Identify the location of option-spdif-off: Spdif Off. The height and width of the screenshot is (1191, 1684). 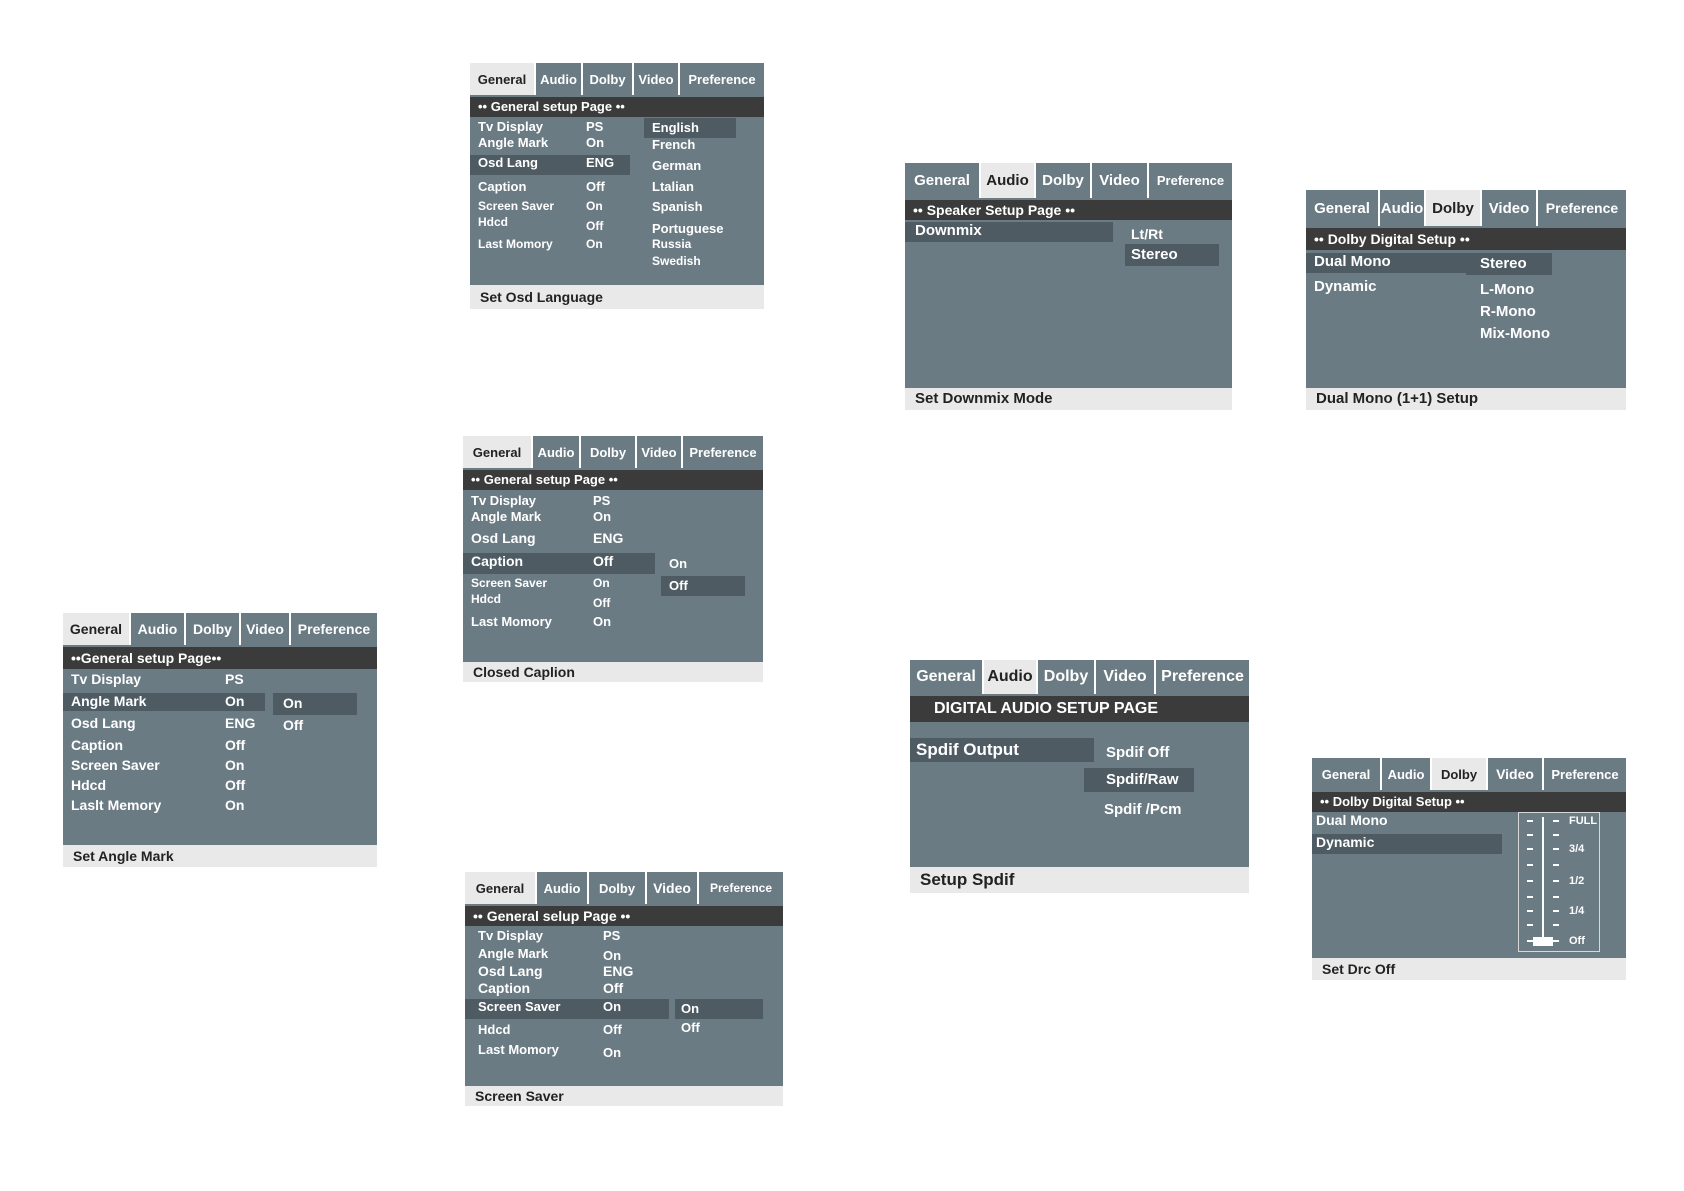
(1138, 752).